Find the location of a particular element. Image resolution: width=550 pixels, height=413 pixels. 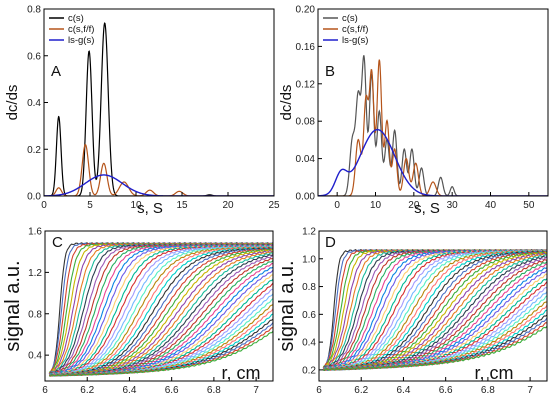

y-tick-label: 0.12 is located at coordinates (306, 84).